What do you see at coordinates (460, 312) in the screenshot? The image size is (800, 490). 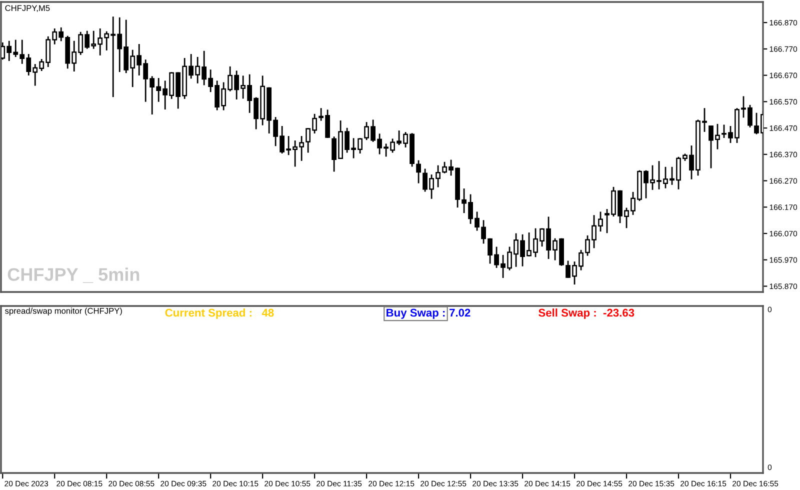 I see `text: 7.02` at bounding box center [460, 312].